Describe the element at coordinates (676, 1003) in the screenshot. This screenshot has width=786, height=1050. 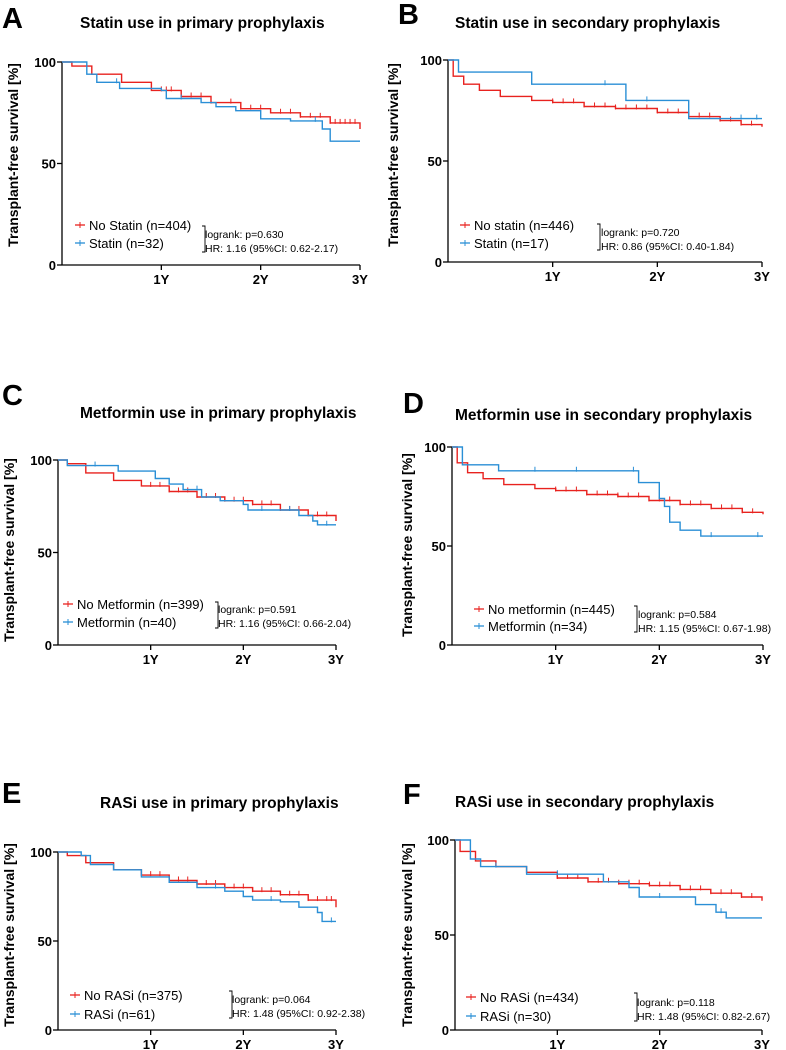
I see `logrank-stat: logrank: p=0.118` at that location.